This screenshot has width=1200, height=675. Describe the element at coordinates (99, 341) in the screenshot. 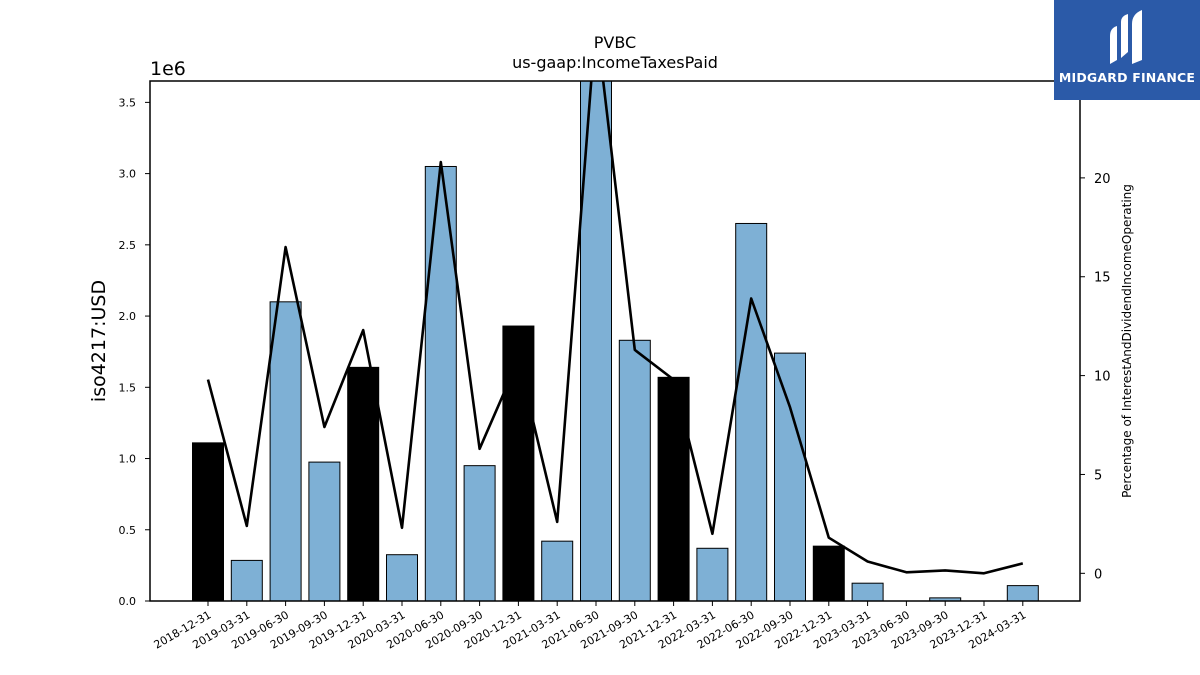

I see `y-axis-label: iso4217:USD` at that location.